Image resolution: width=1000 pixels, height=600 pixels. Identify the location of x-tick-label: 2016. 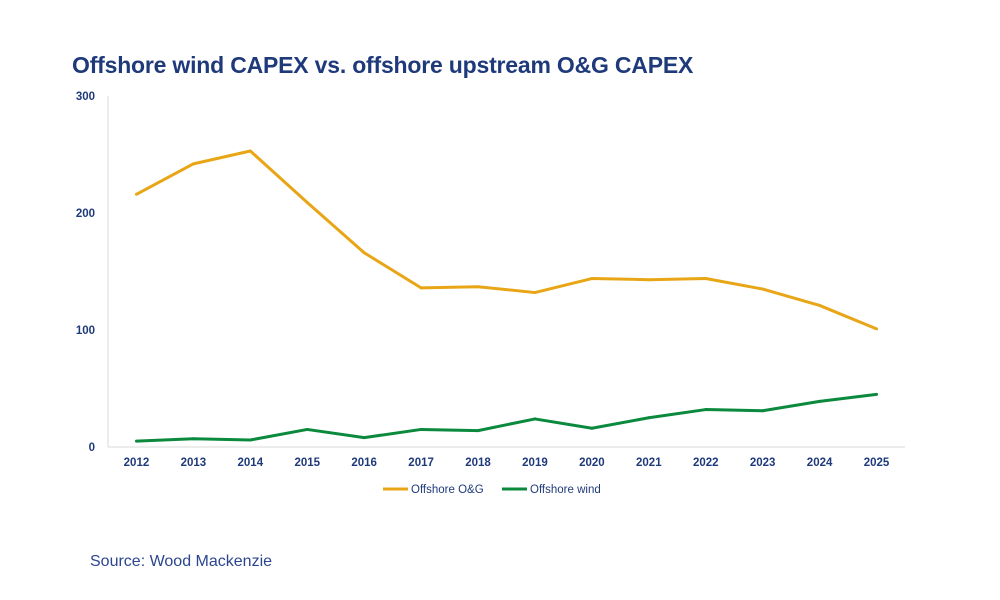
(364, 463).